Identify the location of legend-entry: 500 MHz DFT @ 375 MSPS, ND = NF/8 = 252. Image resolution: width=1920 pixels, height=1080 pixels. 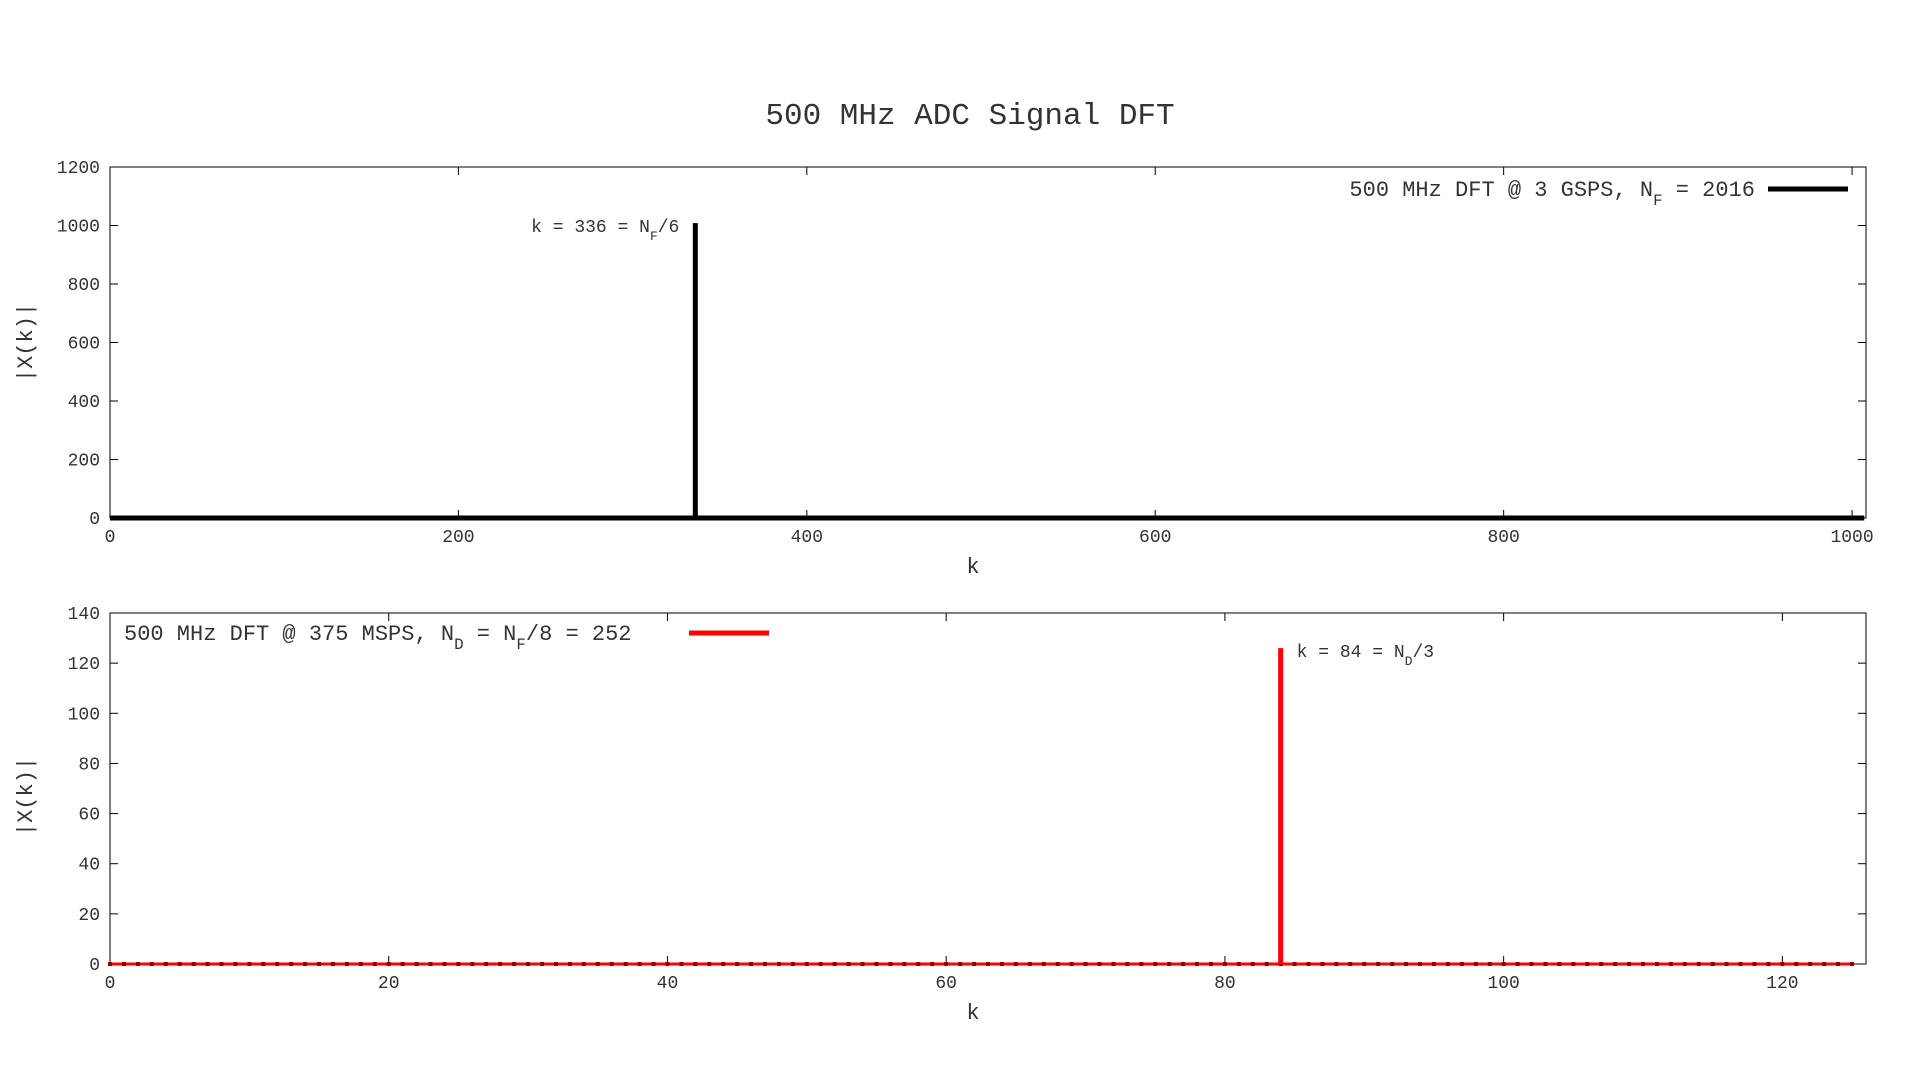
(378, 638).